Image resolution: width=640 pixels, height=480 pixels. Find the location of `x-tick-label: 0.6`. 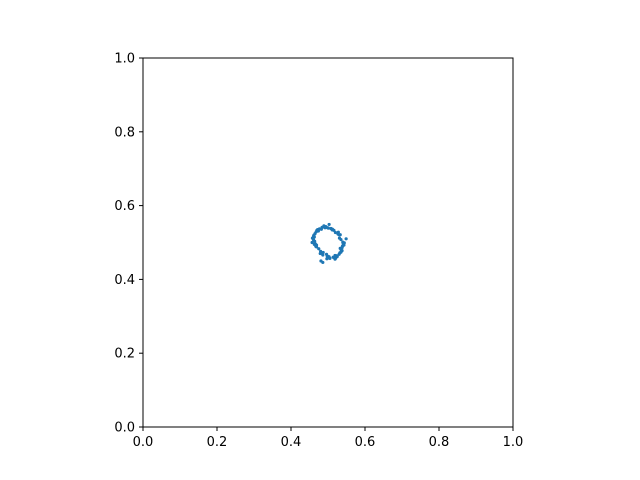

x-tick-label: 0.6 is located at coordinates (365, 442).